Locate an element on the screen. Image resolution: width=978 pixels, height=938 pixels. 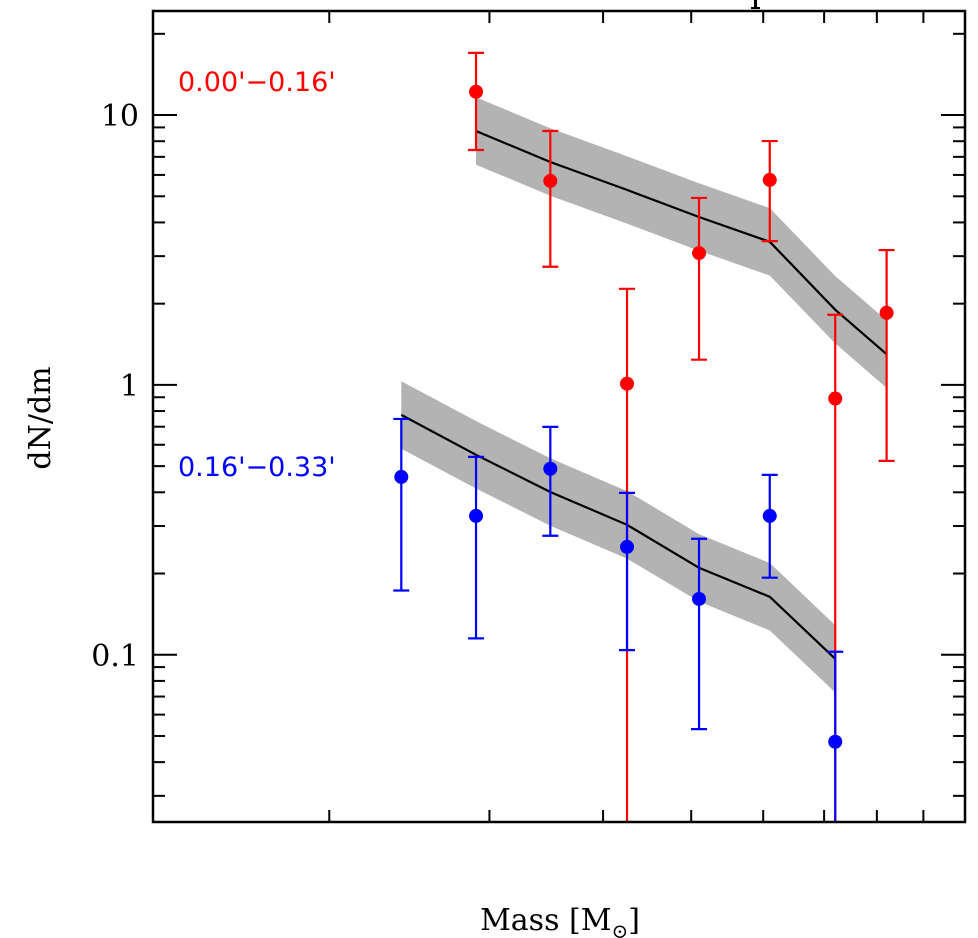
y-tick-labels: 0.1 1 10 is located at coordinates (115, 386).